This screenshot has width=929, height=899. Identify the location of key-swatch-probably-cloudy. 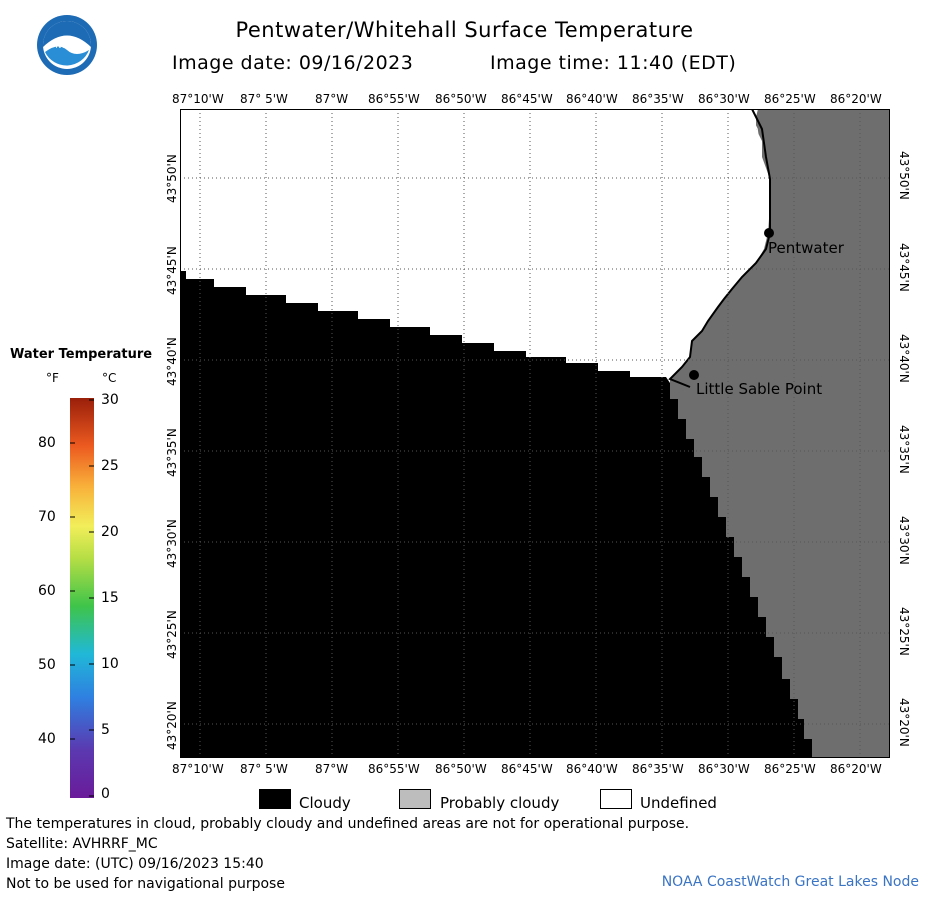
(415, 799).